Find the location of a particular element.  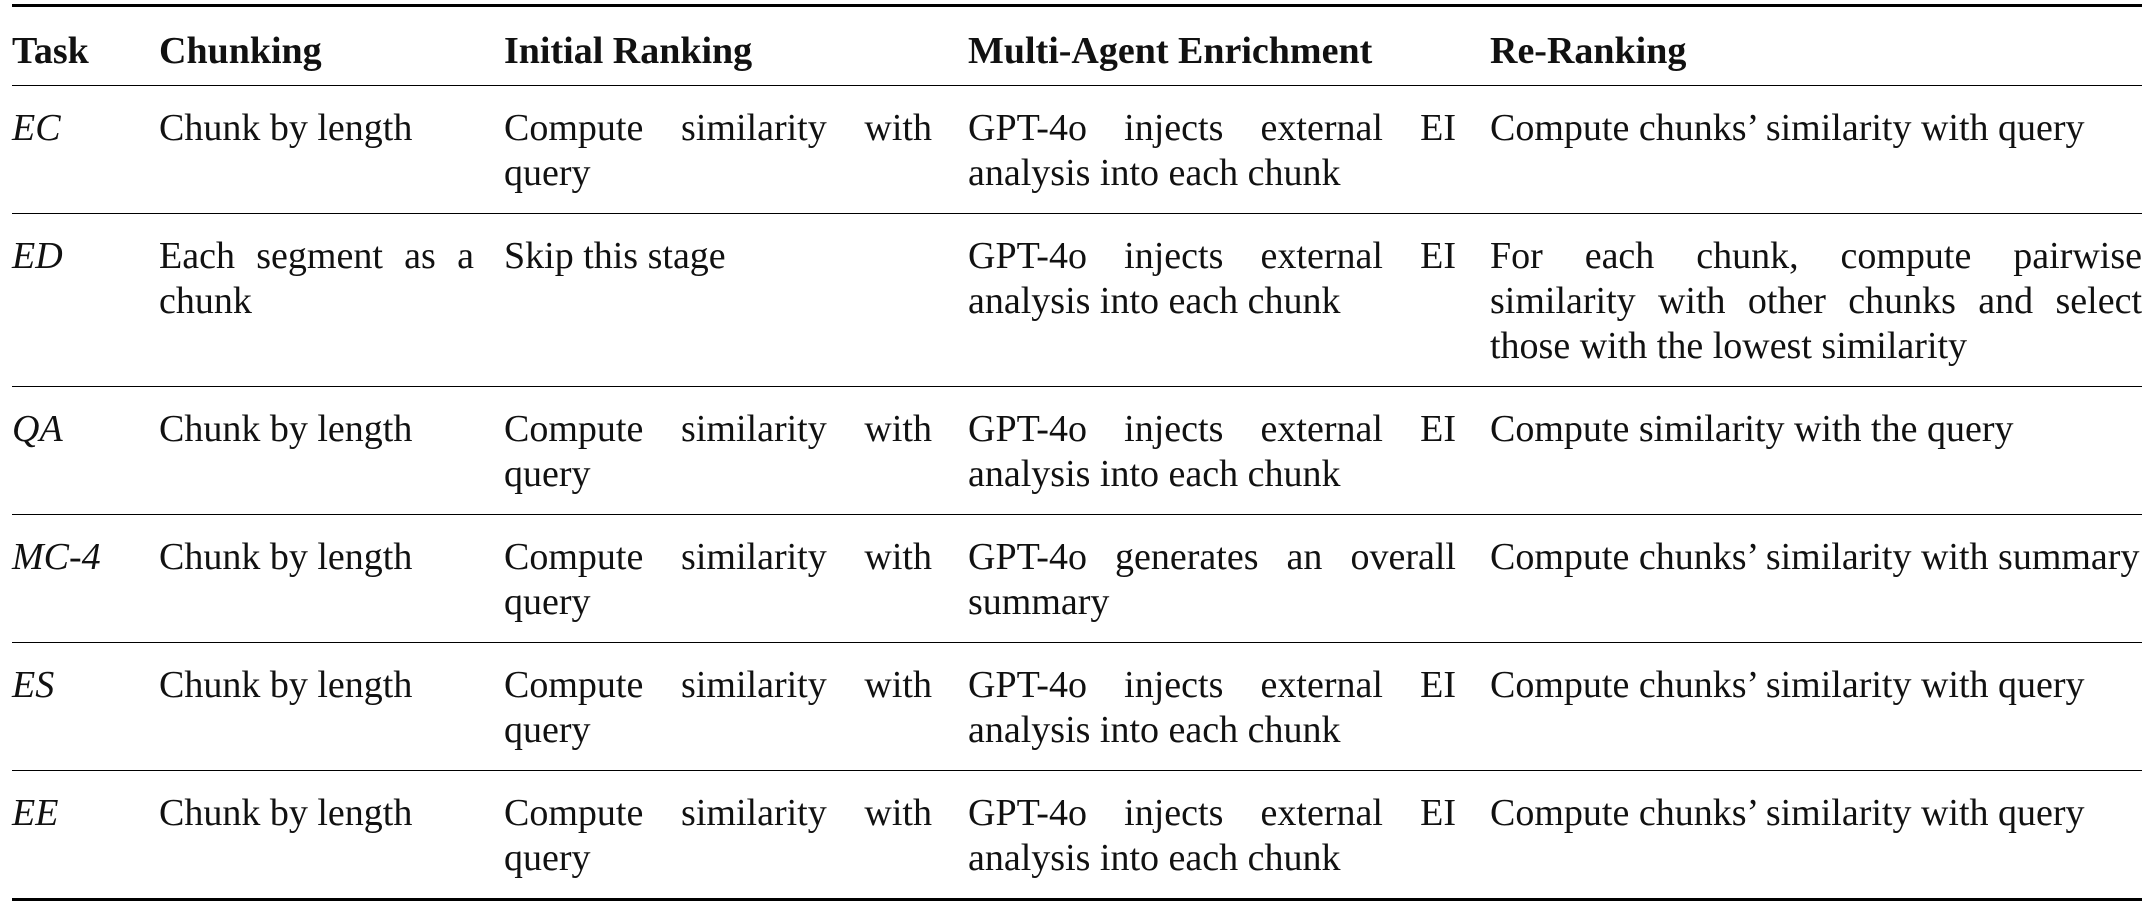

task-cell: EC is located at coordinates (36, 128).